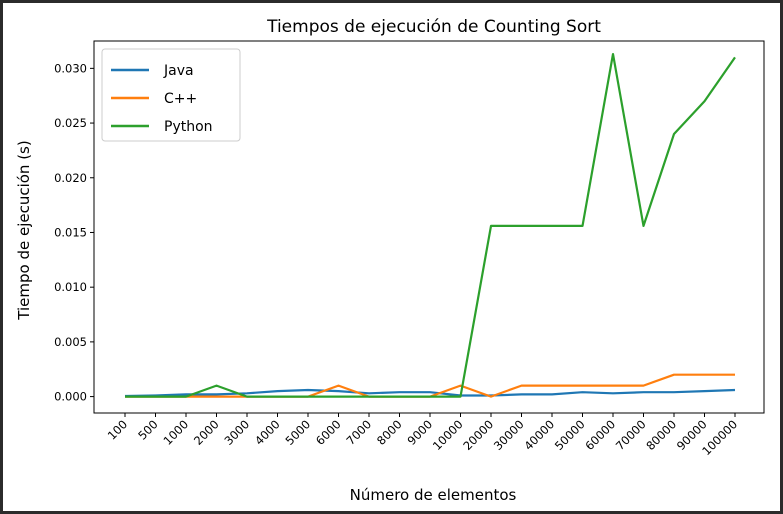  I want to click on x-tick-label: 500, so click(147, 429).